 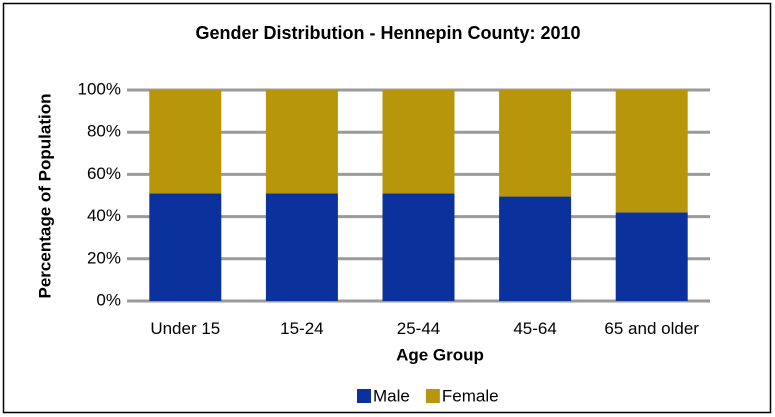 What do you see at coordinates (104, 257) in the screenshot?
I see `y-tick-label: 20%` at bounding box center [104, 257].